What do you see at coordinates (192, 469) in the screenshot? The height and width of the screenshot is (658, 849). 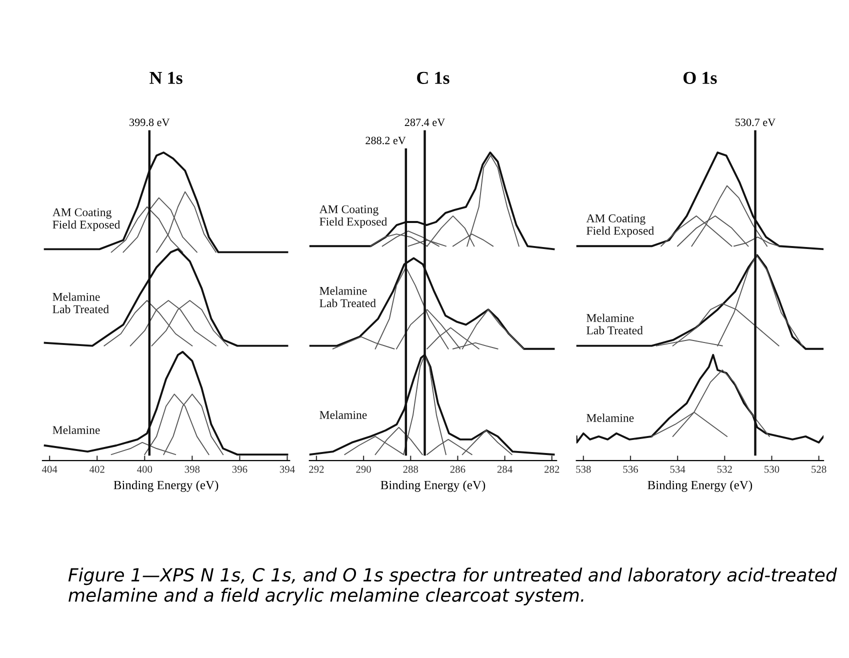 I see `x-tick-label: 398` at bounding box center [192, 469].